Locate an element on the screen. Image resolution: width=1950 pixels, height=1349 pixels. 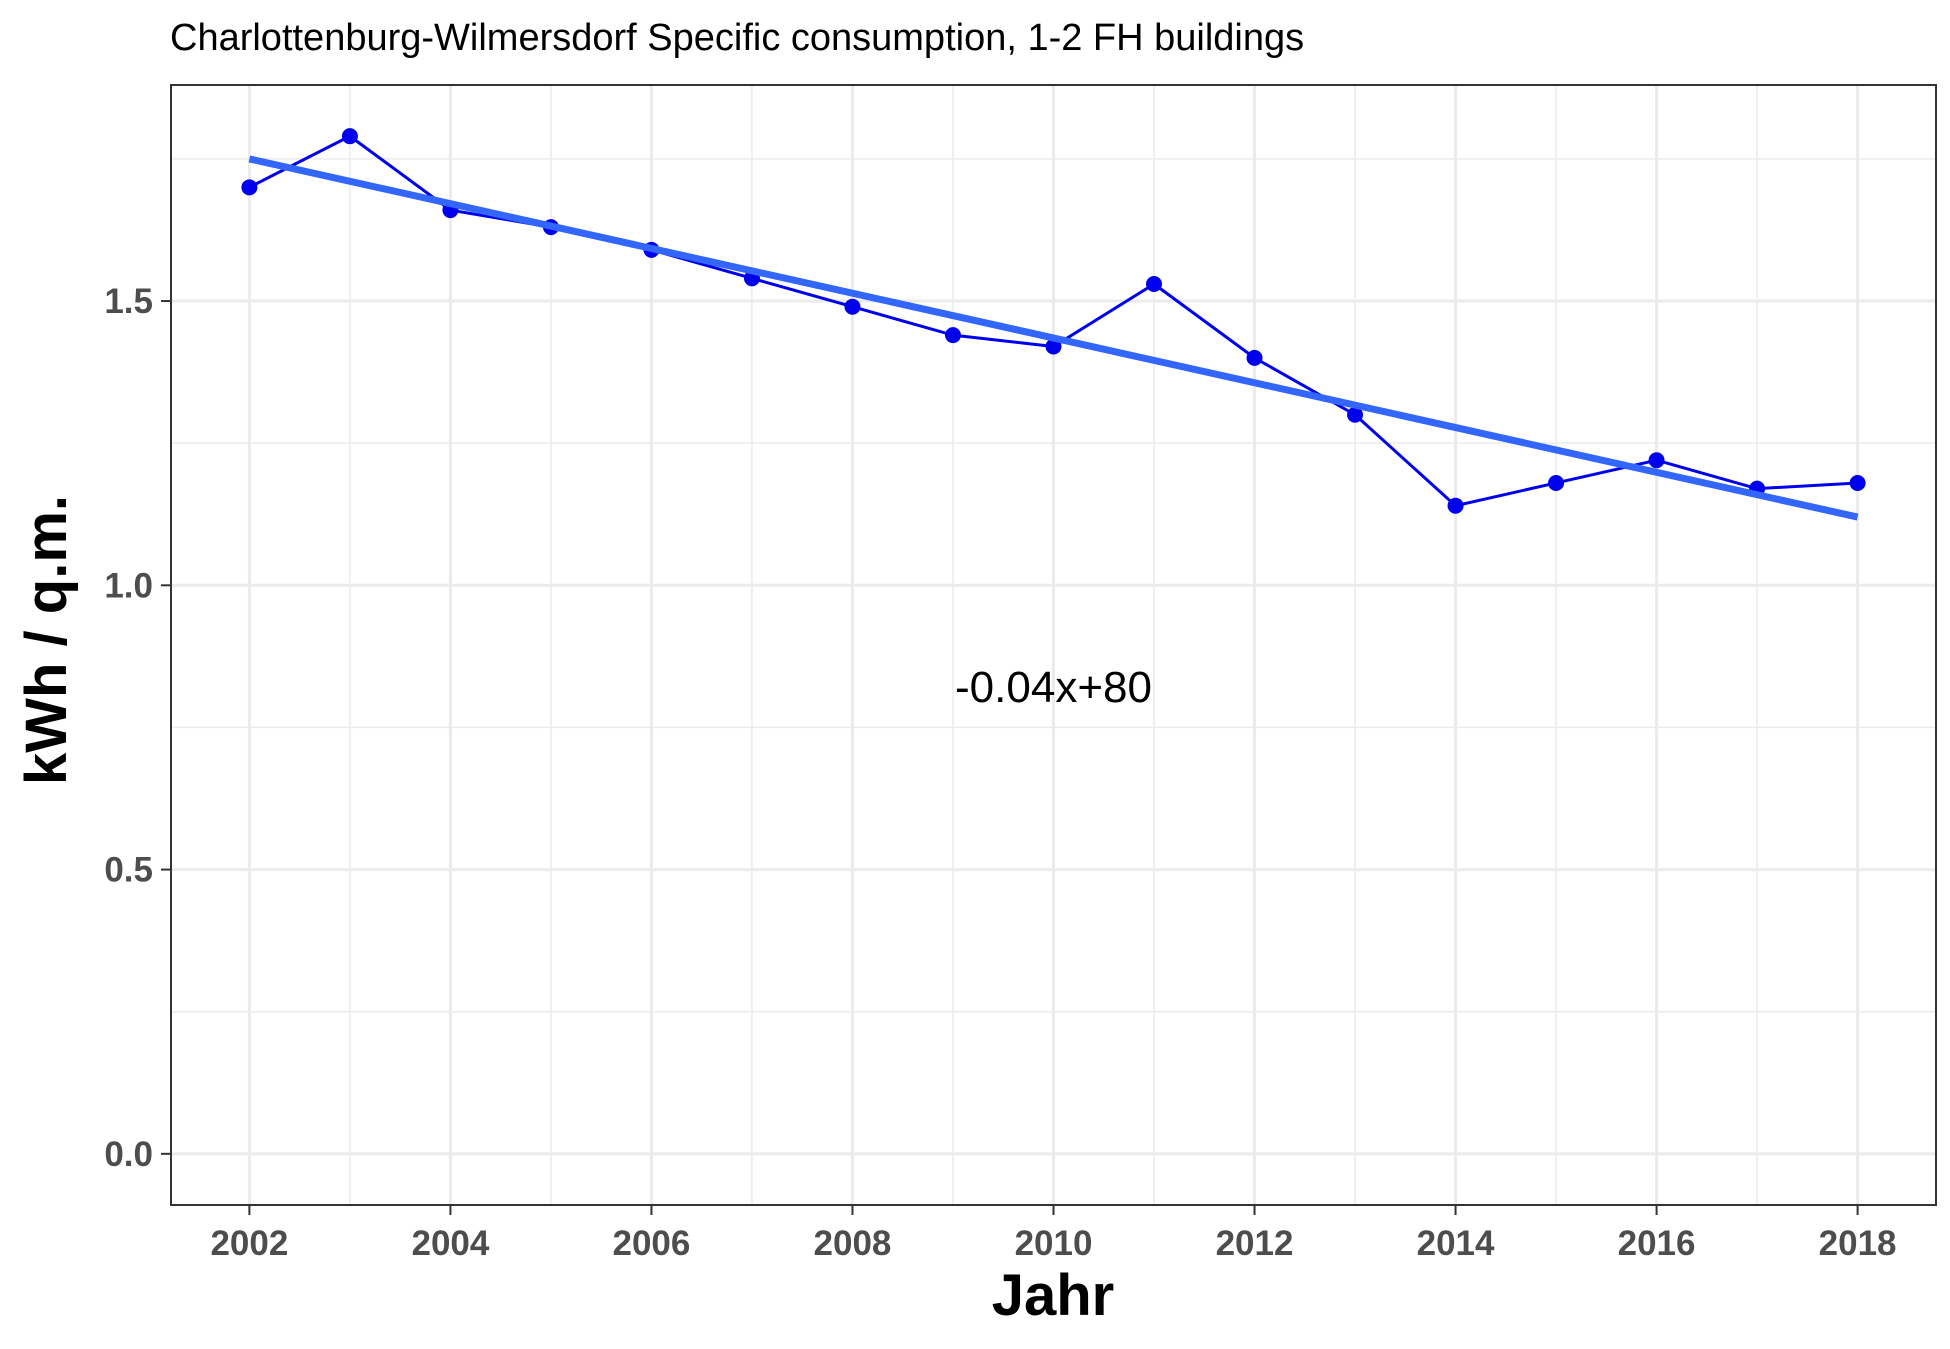
x-tick-label: 2006 is located at coordinates (652, 1243).